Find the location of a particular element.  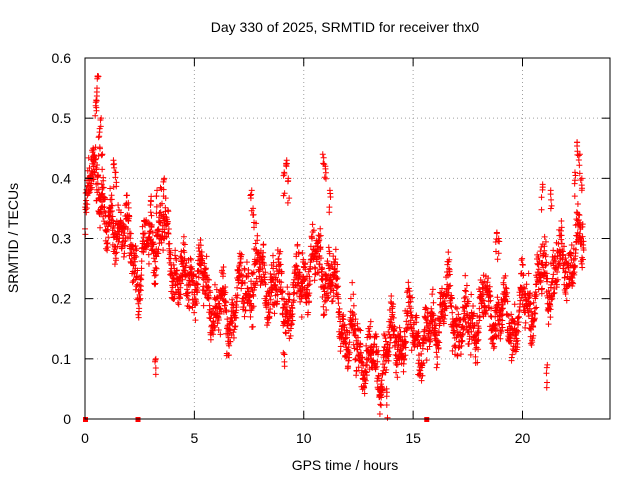

y-tick-label: 0.5 is located at coordinates (62, 118).